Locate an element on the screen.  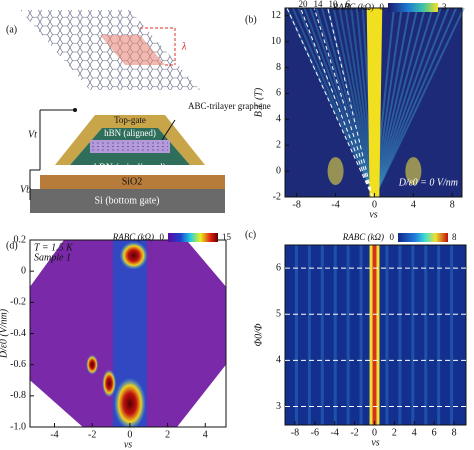
si-label: Si (bottom gate) is located at coordinates (127, 200).